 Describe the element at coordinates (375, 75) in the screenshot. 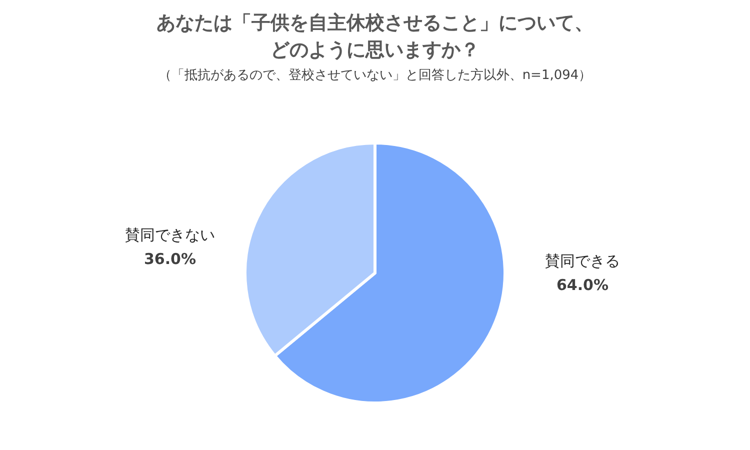

I see `chart-subtitle: （「抵抗があるので、登校させていない」と回答した方以外、n=1,094）` at that location.